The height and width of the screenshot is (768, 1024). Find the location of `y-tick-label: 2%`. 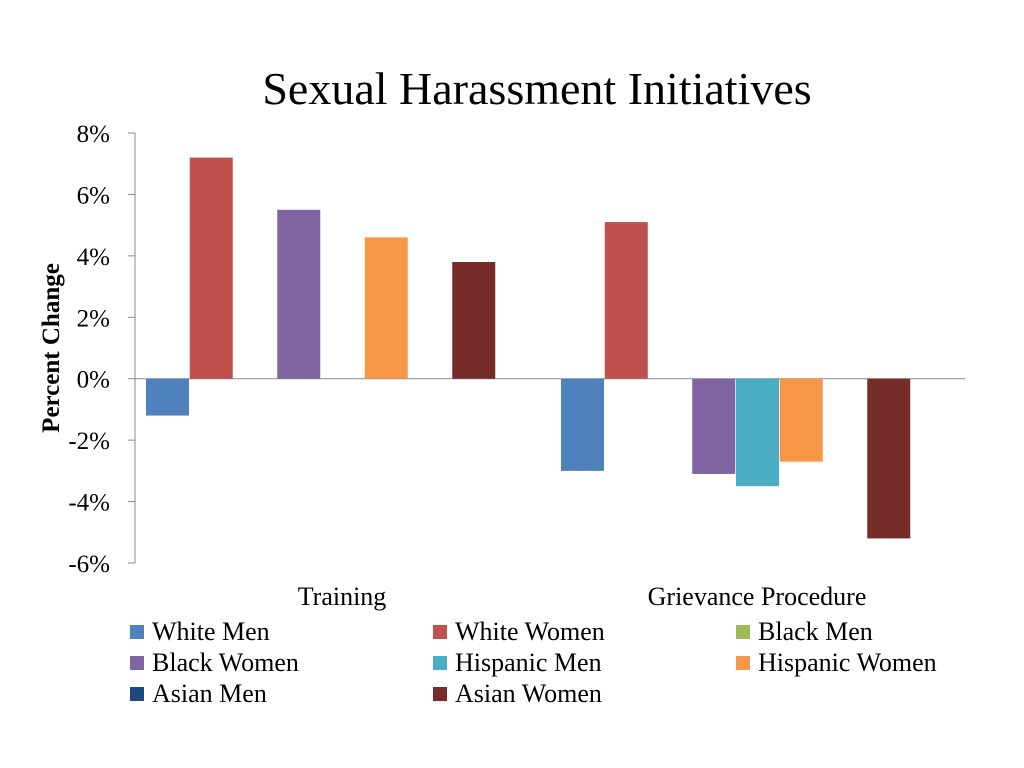

y-tick-label: 2% is located at coordinates (93, 318).